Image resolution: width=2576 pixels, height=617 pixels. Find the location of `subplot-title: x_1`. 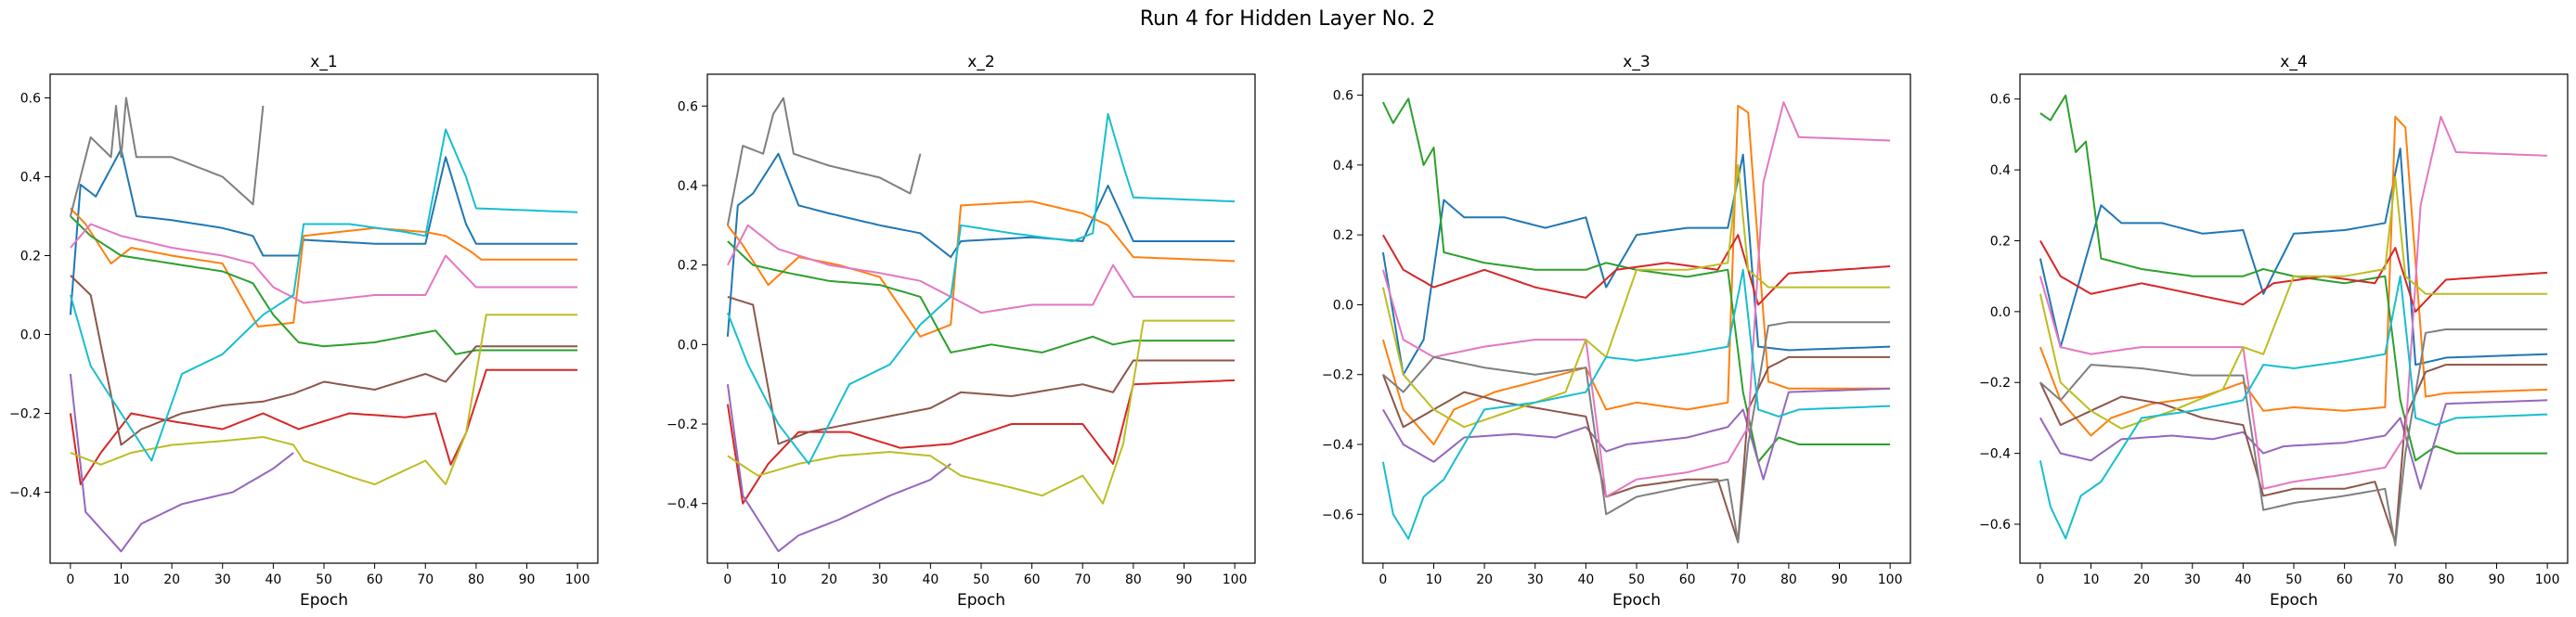

subplot-title: x_1 is located at coordinates (323, 62).